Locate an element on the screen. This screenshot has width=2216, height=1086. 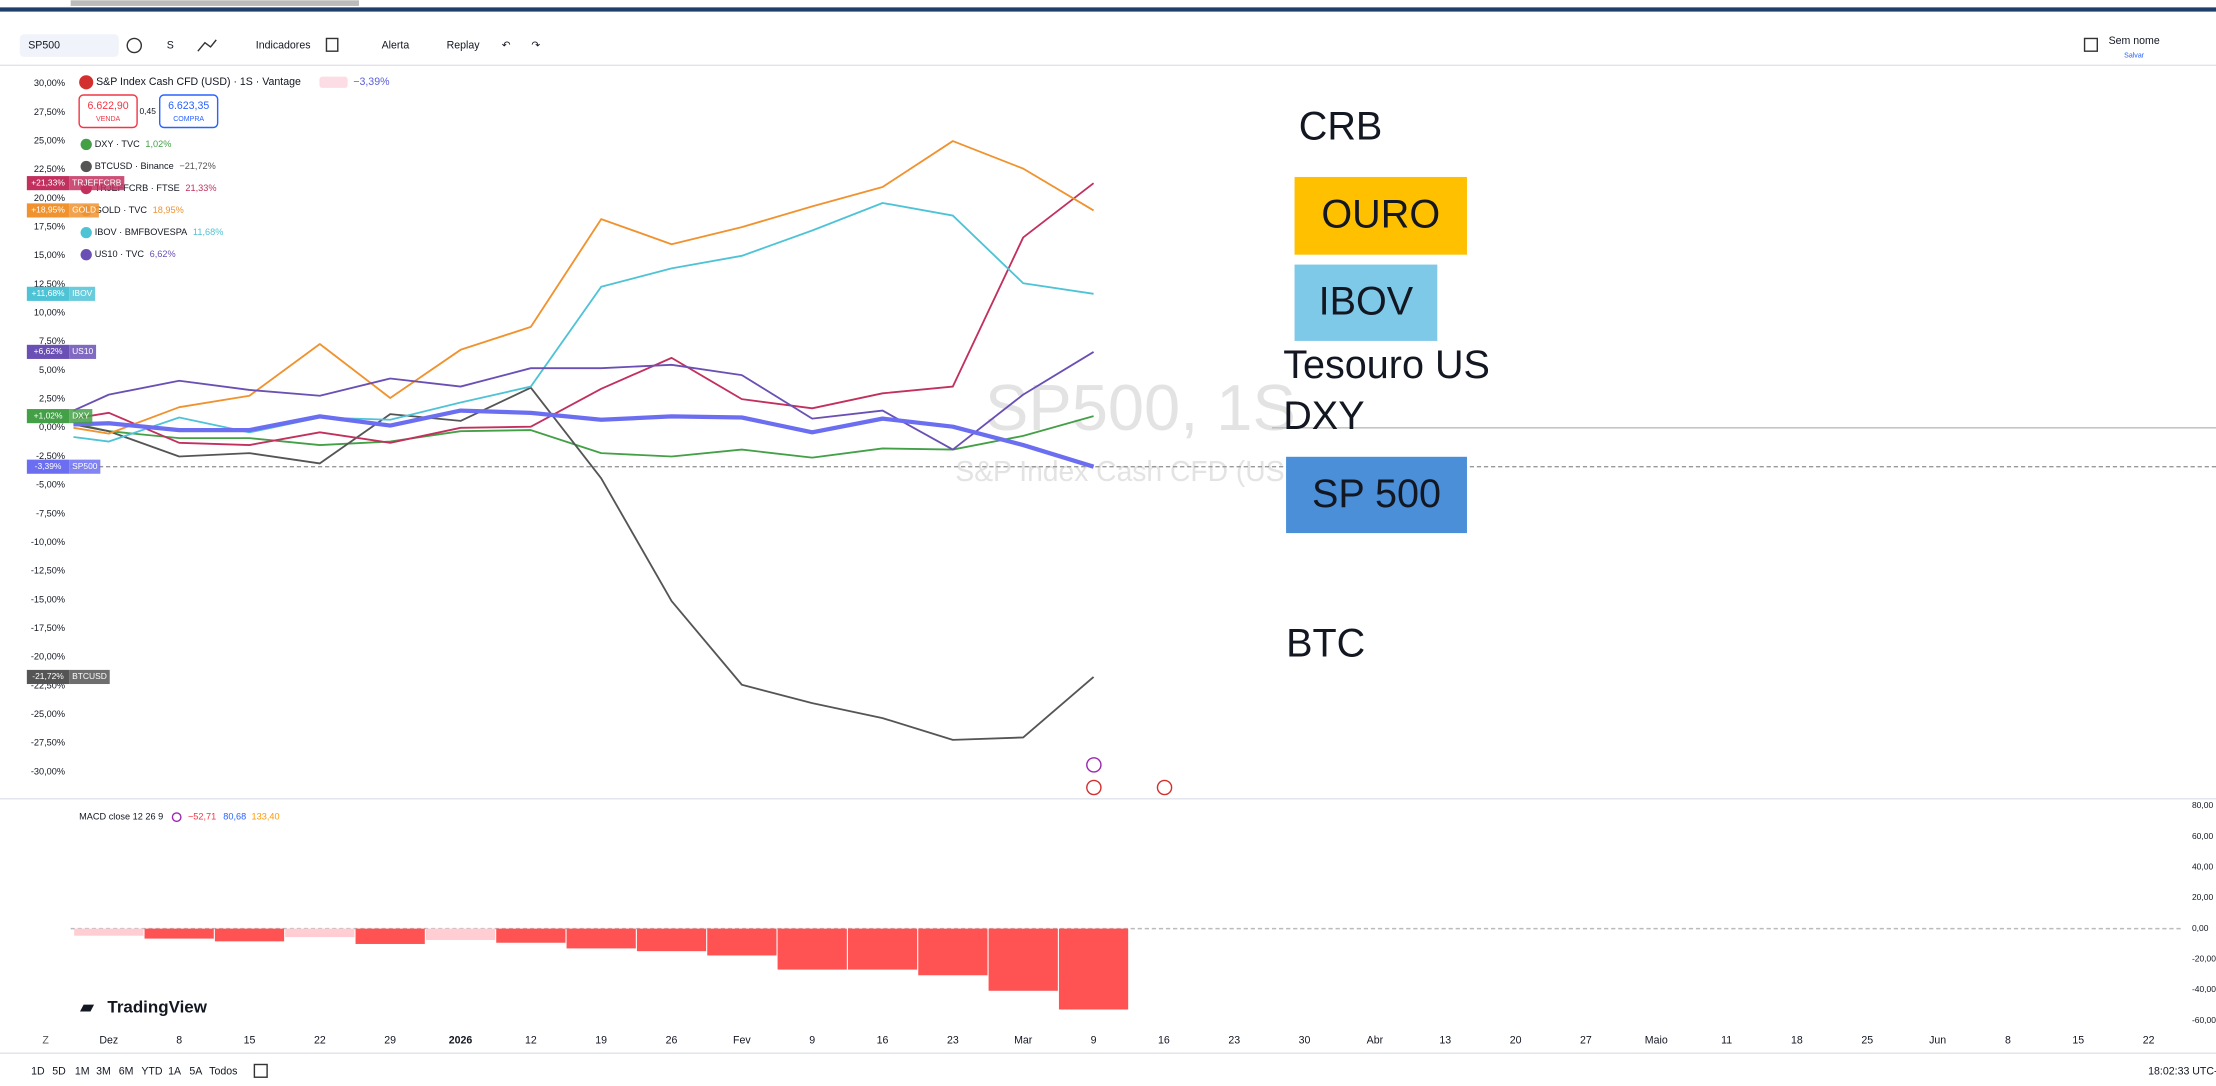
range-button: YTD is located at coordinates (152, 1071).